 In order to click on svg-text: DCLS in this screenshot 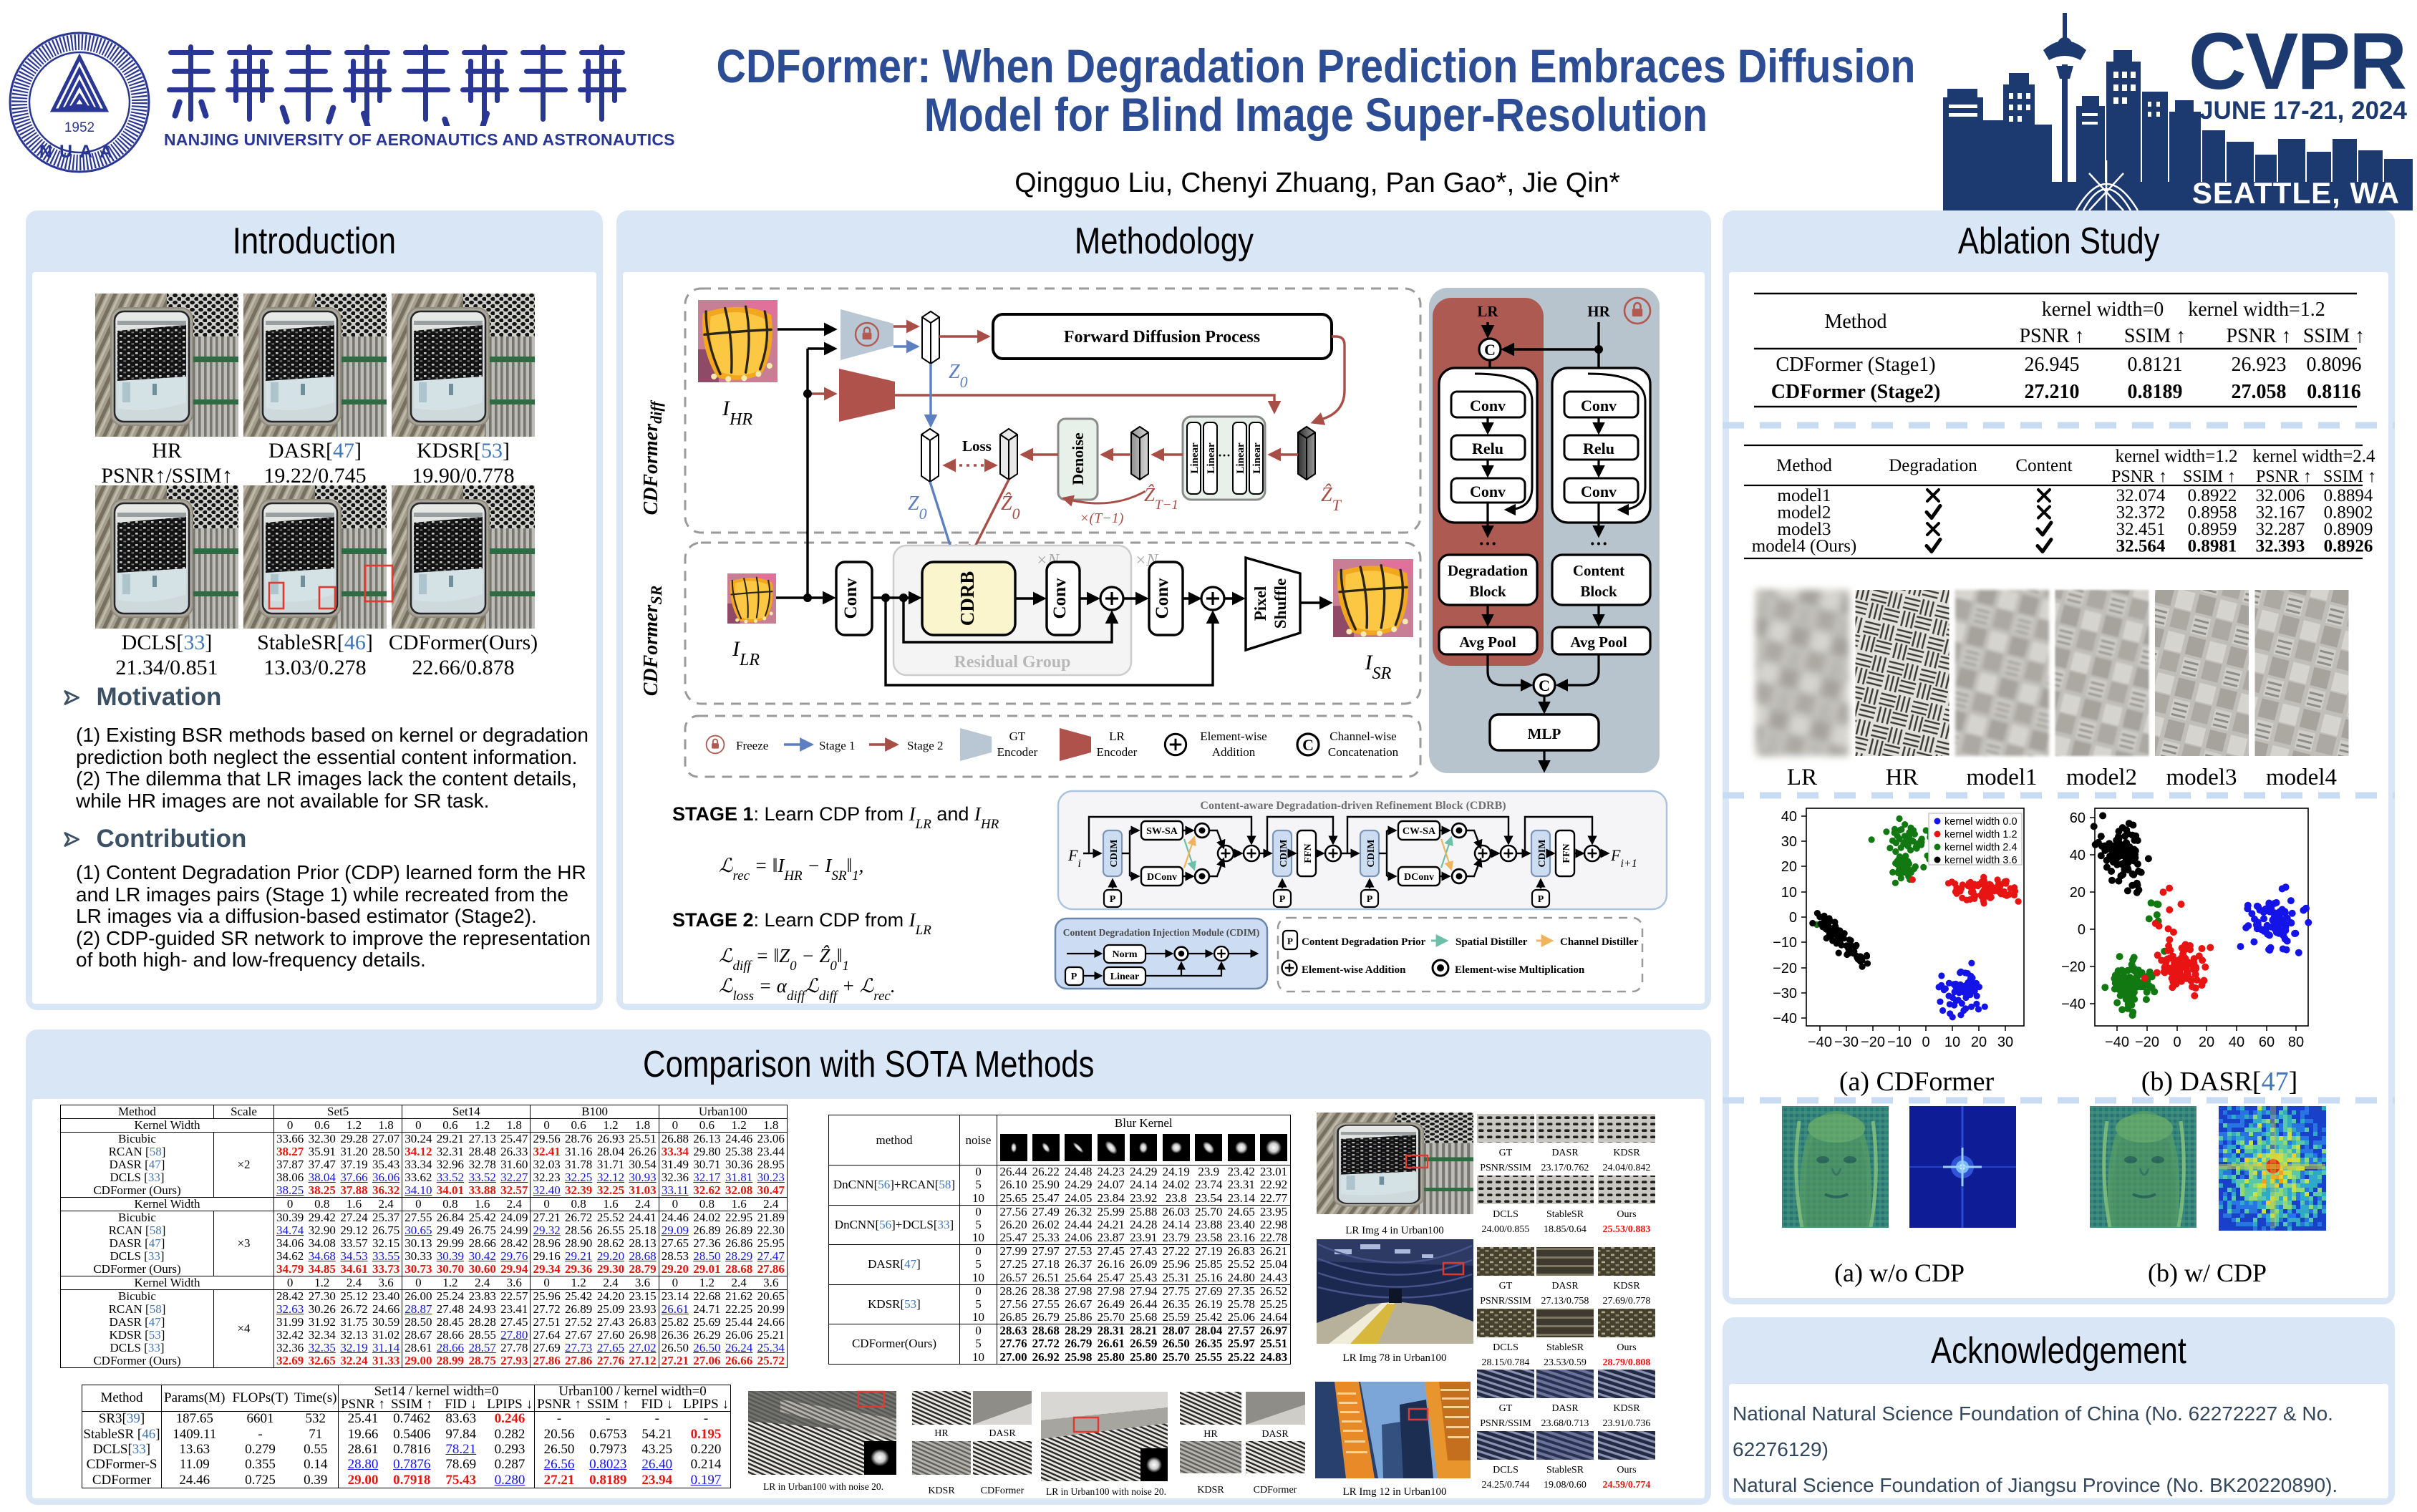, I will do `click(1506, 1347)`.